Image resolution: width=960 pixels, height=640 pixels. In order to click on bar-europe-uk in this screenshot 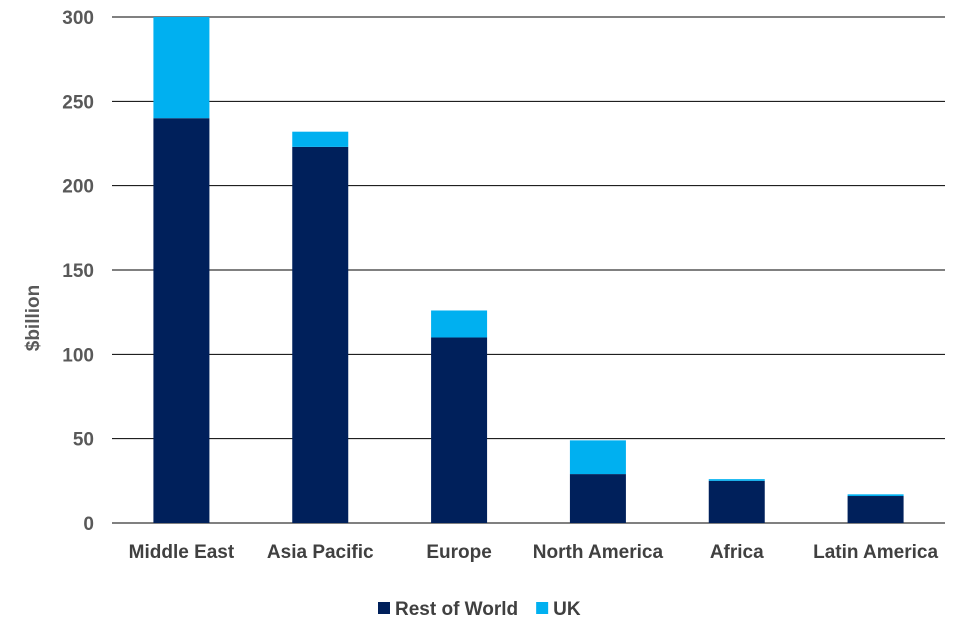, I will do `click(459, 324)`.